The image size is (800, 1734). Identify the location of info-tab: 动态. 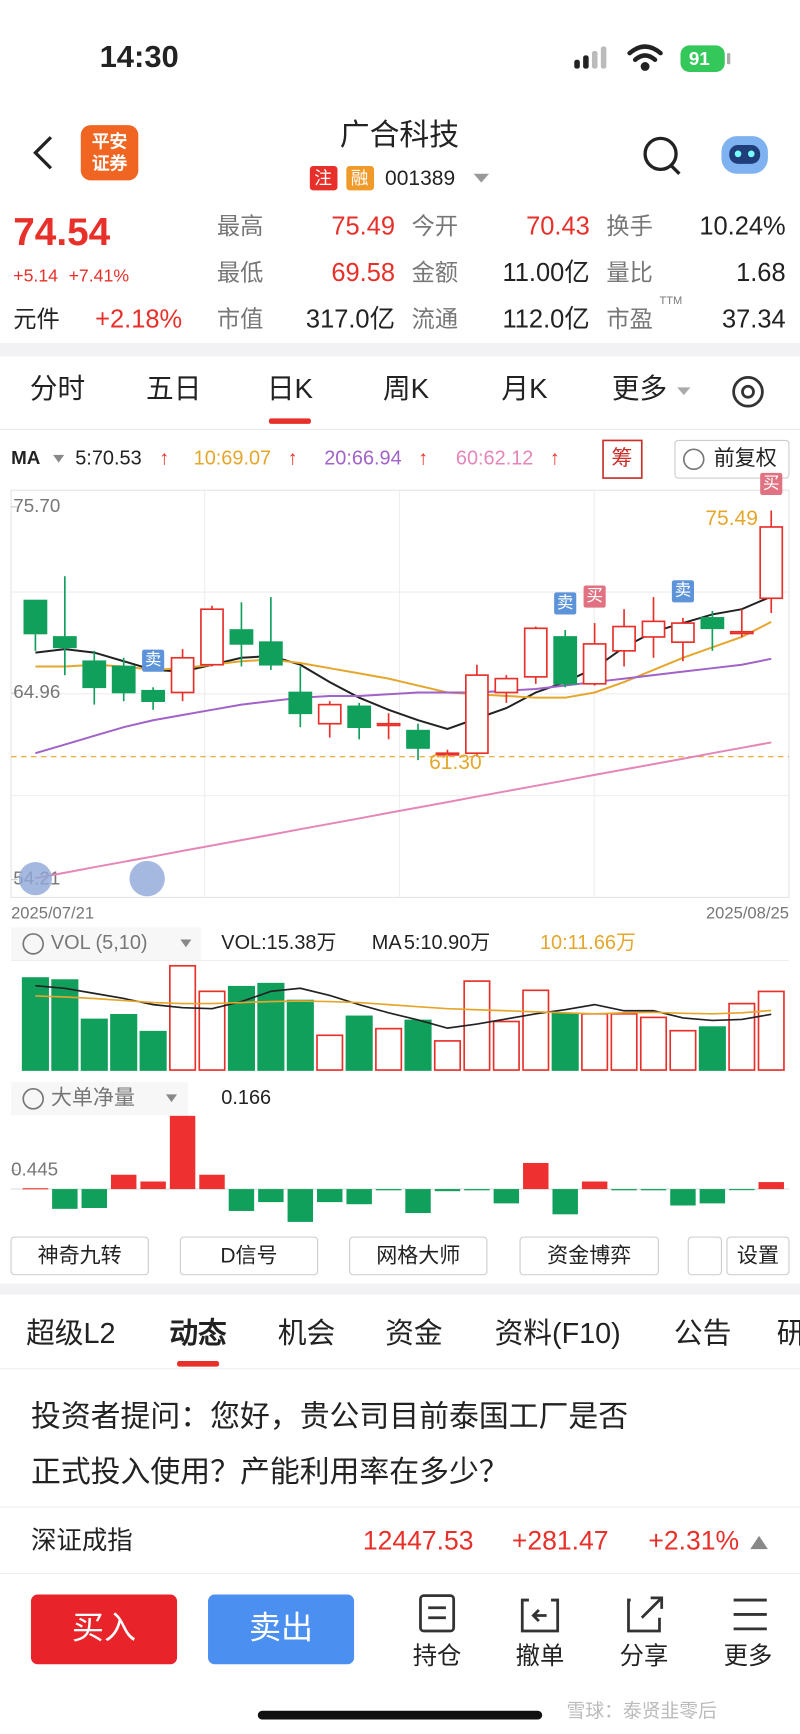
(198, 1334).